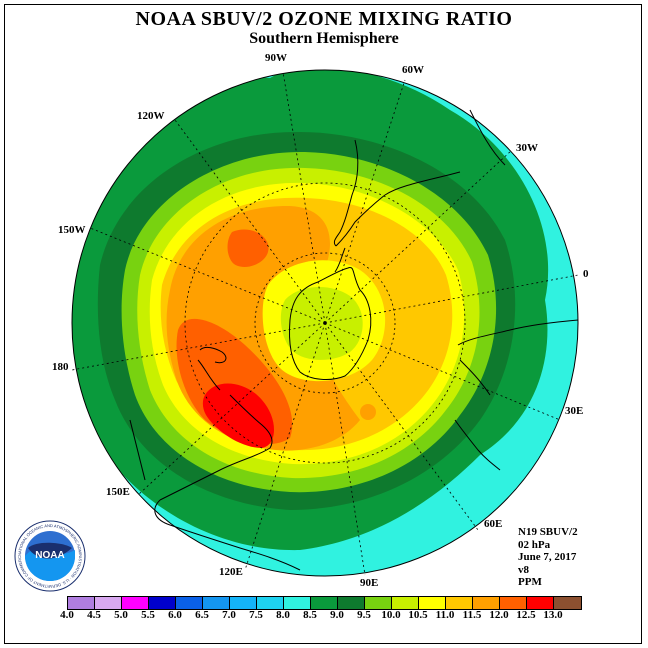 Image resolution: width=648 pixels, height=648 pixels. I want to click on field-polar-core, so click(321, 323).